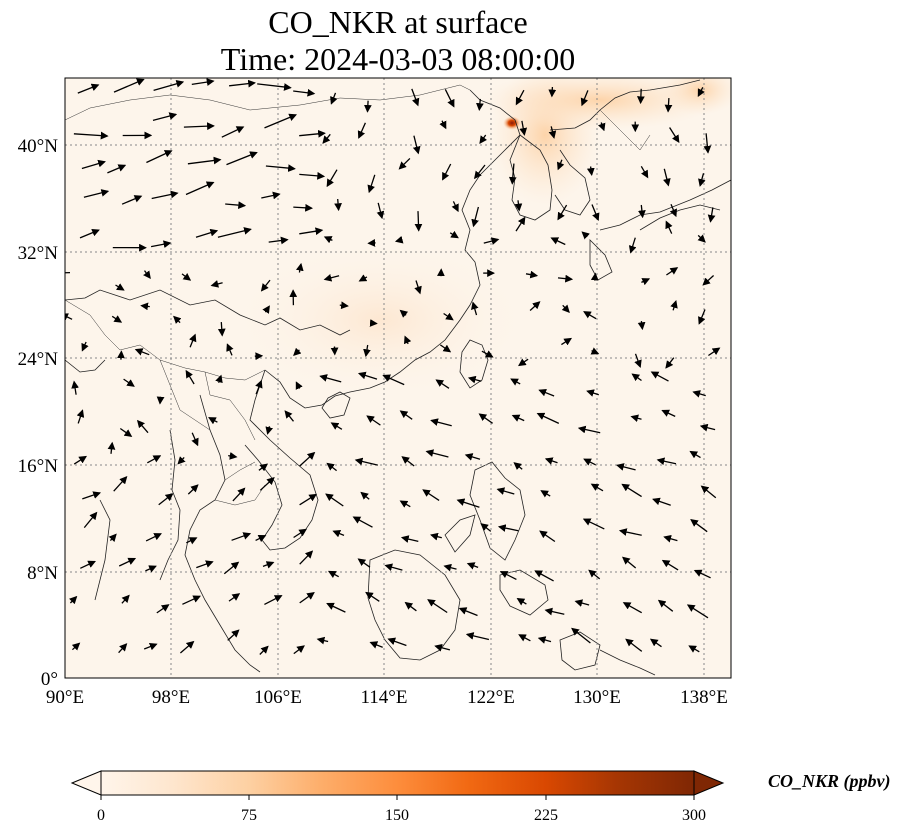 The height and width of the screenshot is (836, 920). Describe the element at coordinates (278, 697) in the screenshot. I see `lon-tick-label: 106°E` at that location.